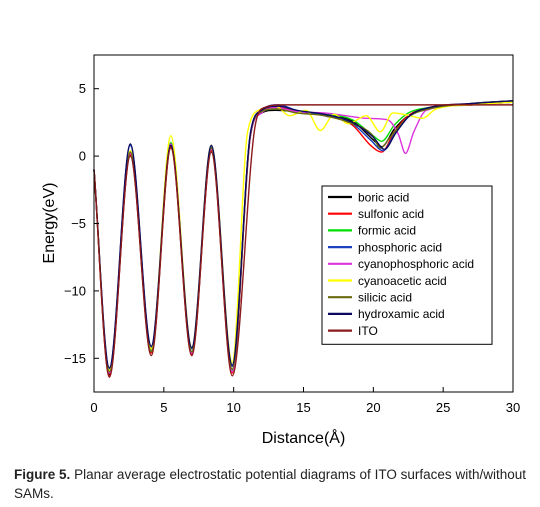 The image size is (540, 507). I want to click on x-tick-label: 10, so click(233, 407).